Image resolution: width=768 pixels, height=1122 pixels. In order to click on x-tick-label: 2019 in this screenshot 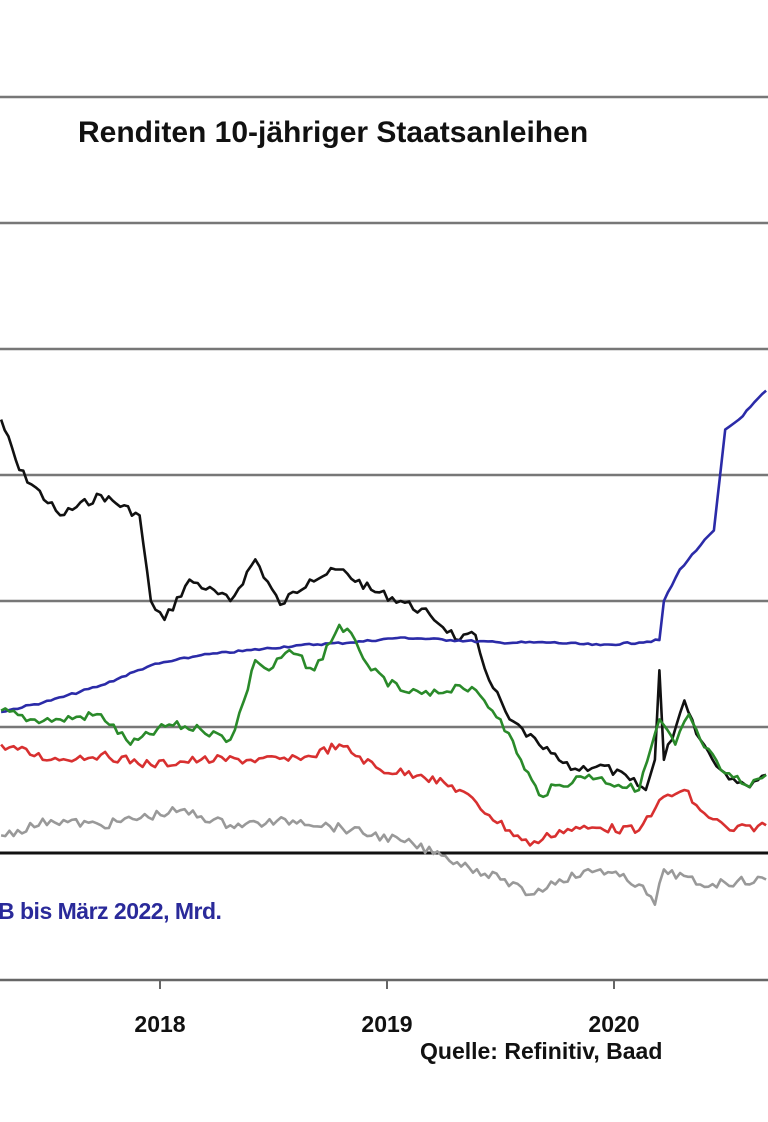, I will do `click(386, 1024)`.